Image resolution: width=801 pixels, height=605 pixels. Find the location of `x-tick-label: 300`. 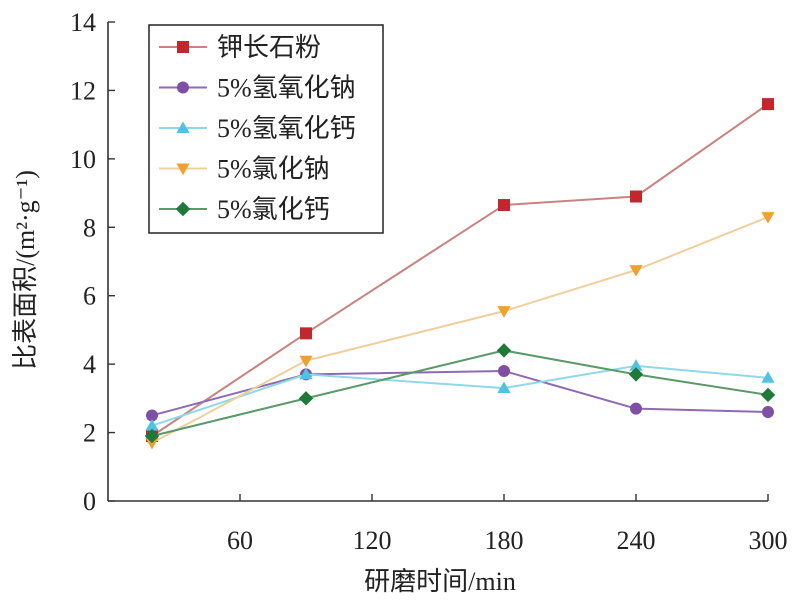

x-tick-label: 300 is located at coordinates (768, 540).